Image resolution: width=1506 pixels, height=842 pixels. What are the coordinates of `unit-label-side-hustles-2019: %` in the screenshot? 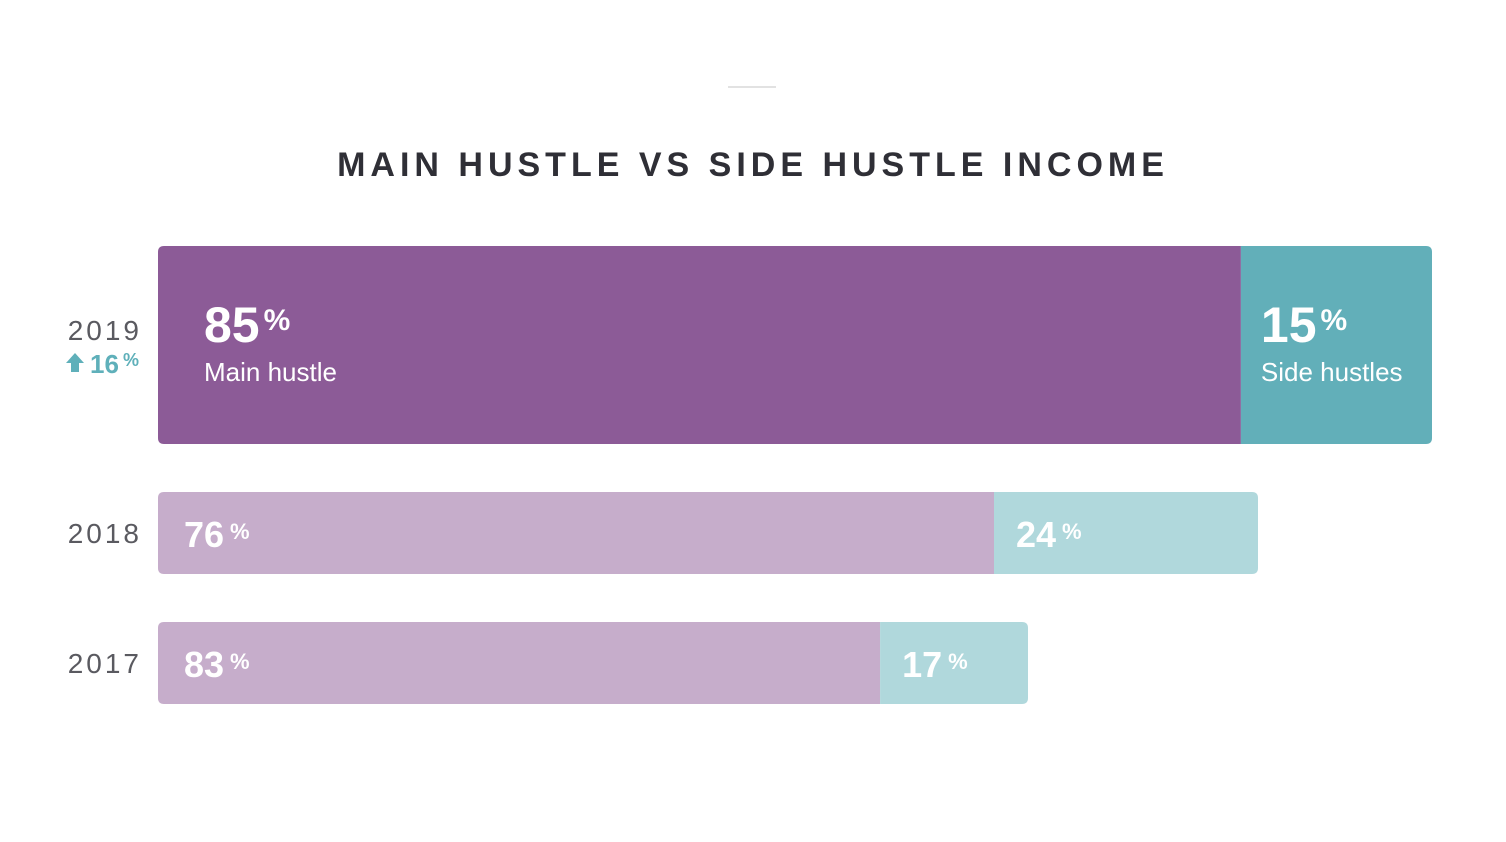 It's located at (1334, 320).